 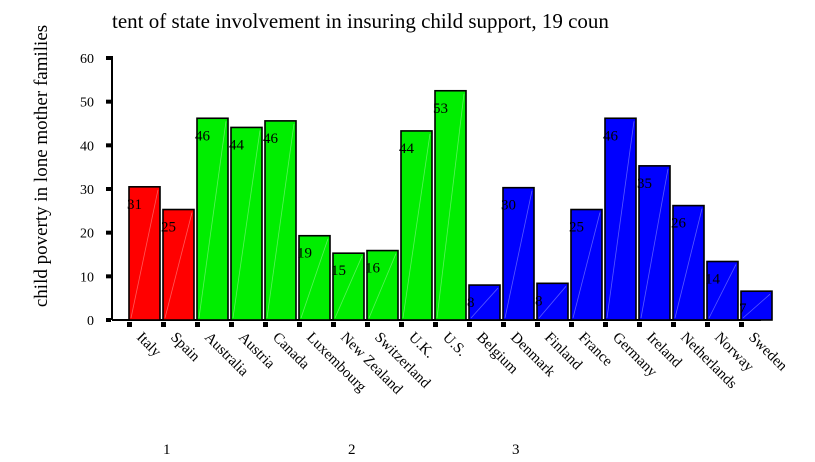 I want to click on data-label: 7, so click(x=743, y=309).